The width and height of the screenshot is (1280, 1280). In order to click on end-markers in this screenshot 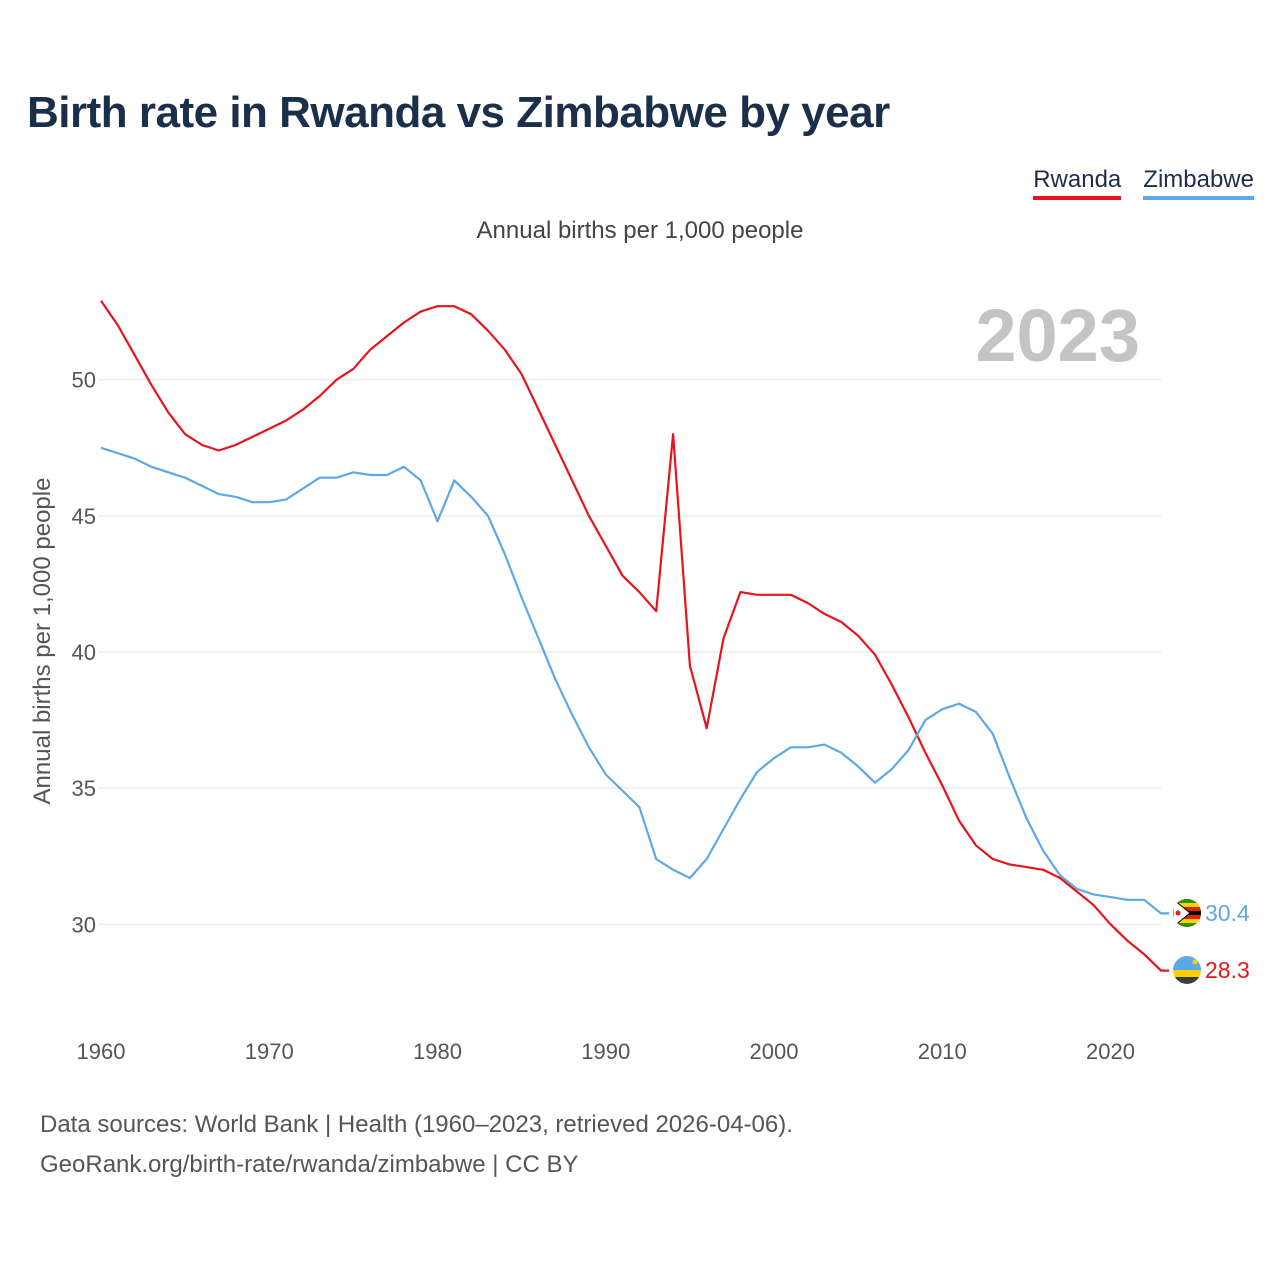, I will do `click(1187, 941)`.